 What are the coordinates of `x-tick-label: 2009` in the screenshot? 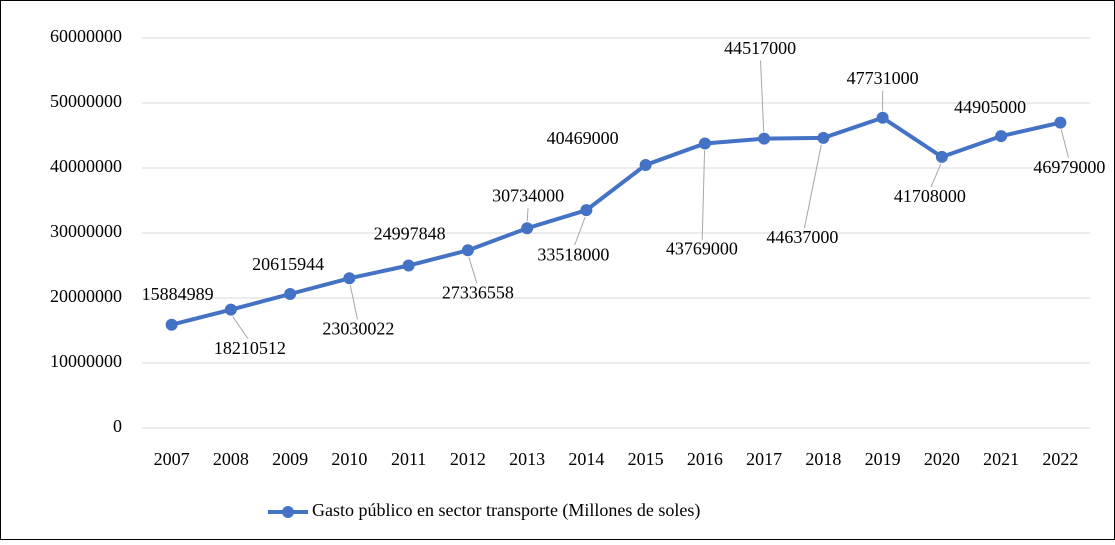 It's located at (290, 459).